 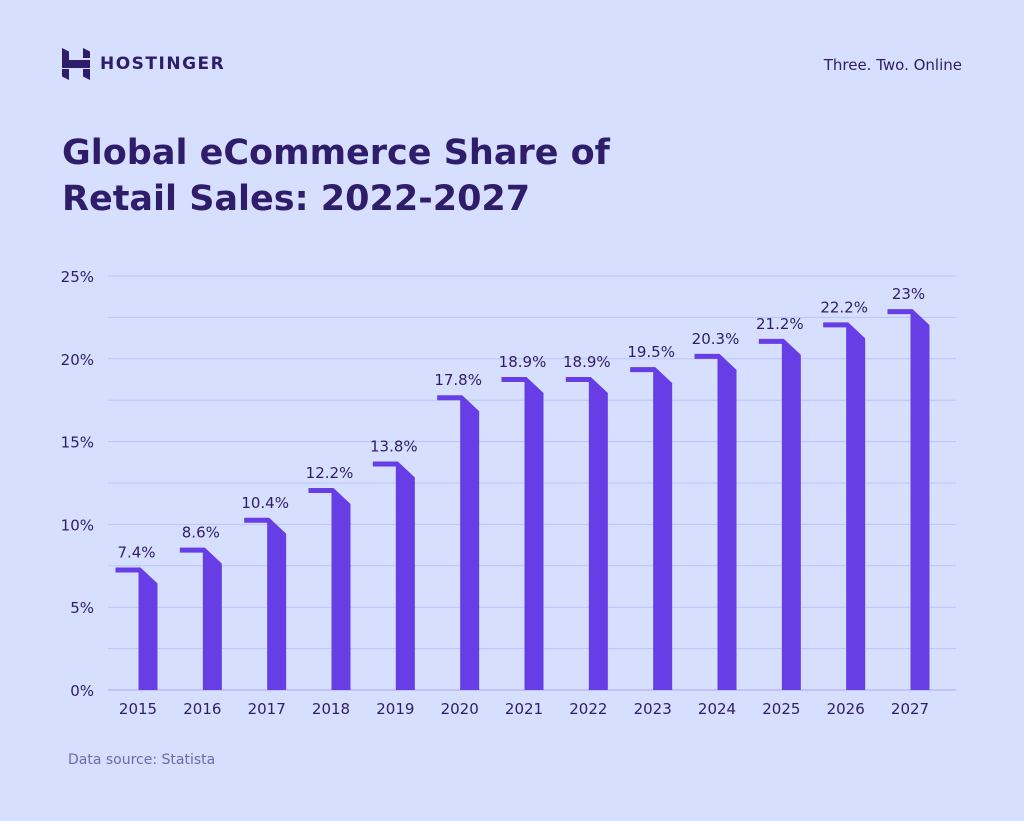 What do you see at coordinates (717, 709) in the screenshot?
I see `x-tick-label: 2024` at bounding box center [717, 709].